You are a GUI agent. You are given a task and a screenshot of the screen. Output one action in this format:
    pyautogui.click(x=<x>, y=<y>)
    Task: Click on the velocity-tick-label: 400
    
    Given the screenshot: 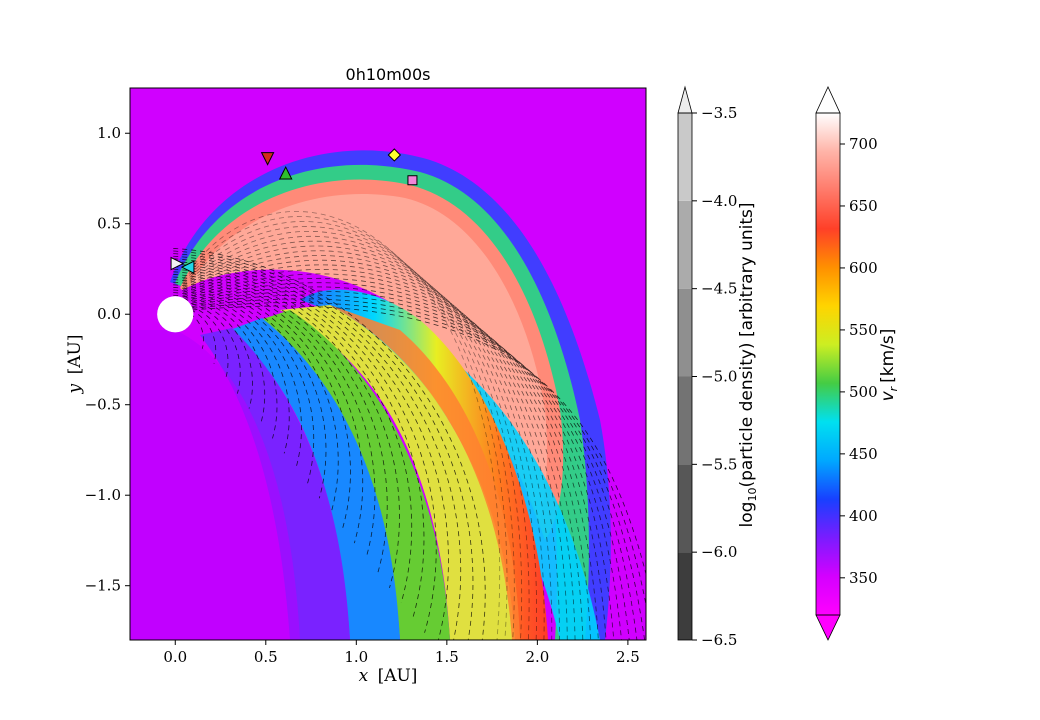 What is the action you would take?
    pyautogui.click(x=863, y=516)
    